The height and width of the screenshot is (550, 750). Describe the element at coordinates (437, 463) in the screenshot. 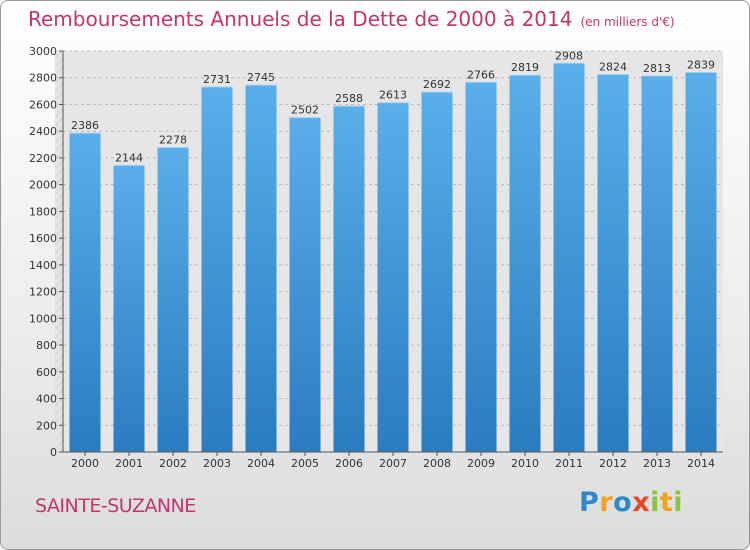

I see `x-tick-label: 2008` at that location.